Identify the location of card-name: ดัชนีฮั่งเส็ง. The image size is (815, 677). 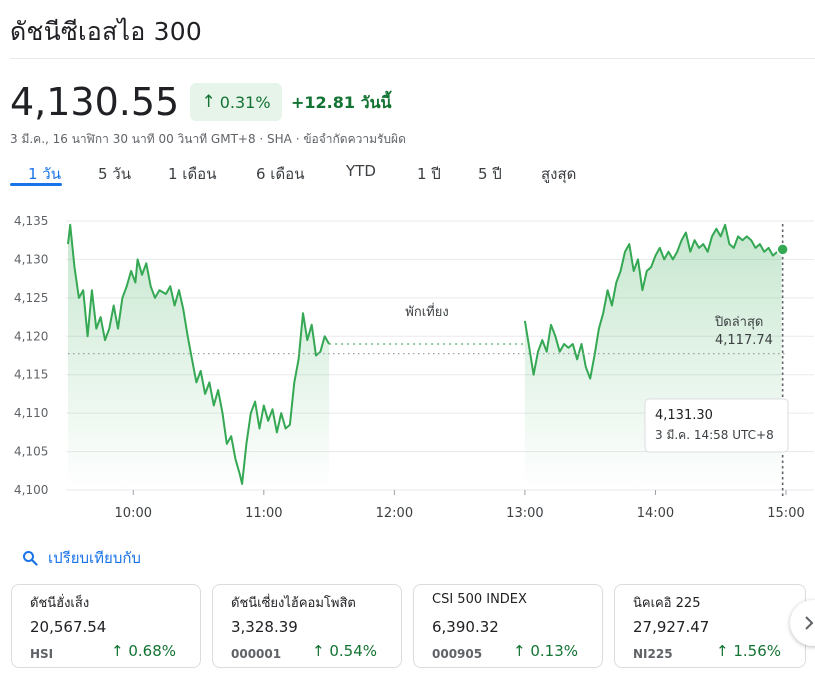
(60, 603).